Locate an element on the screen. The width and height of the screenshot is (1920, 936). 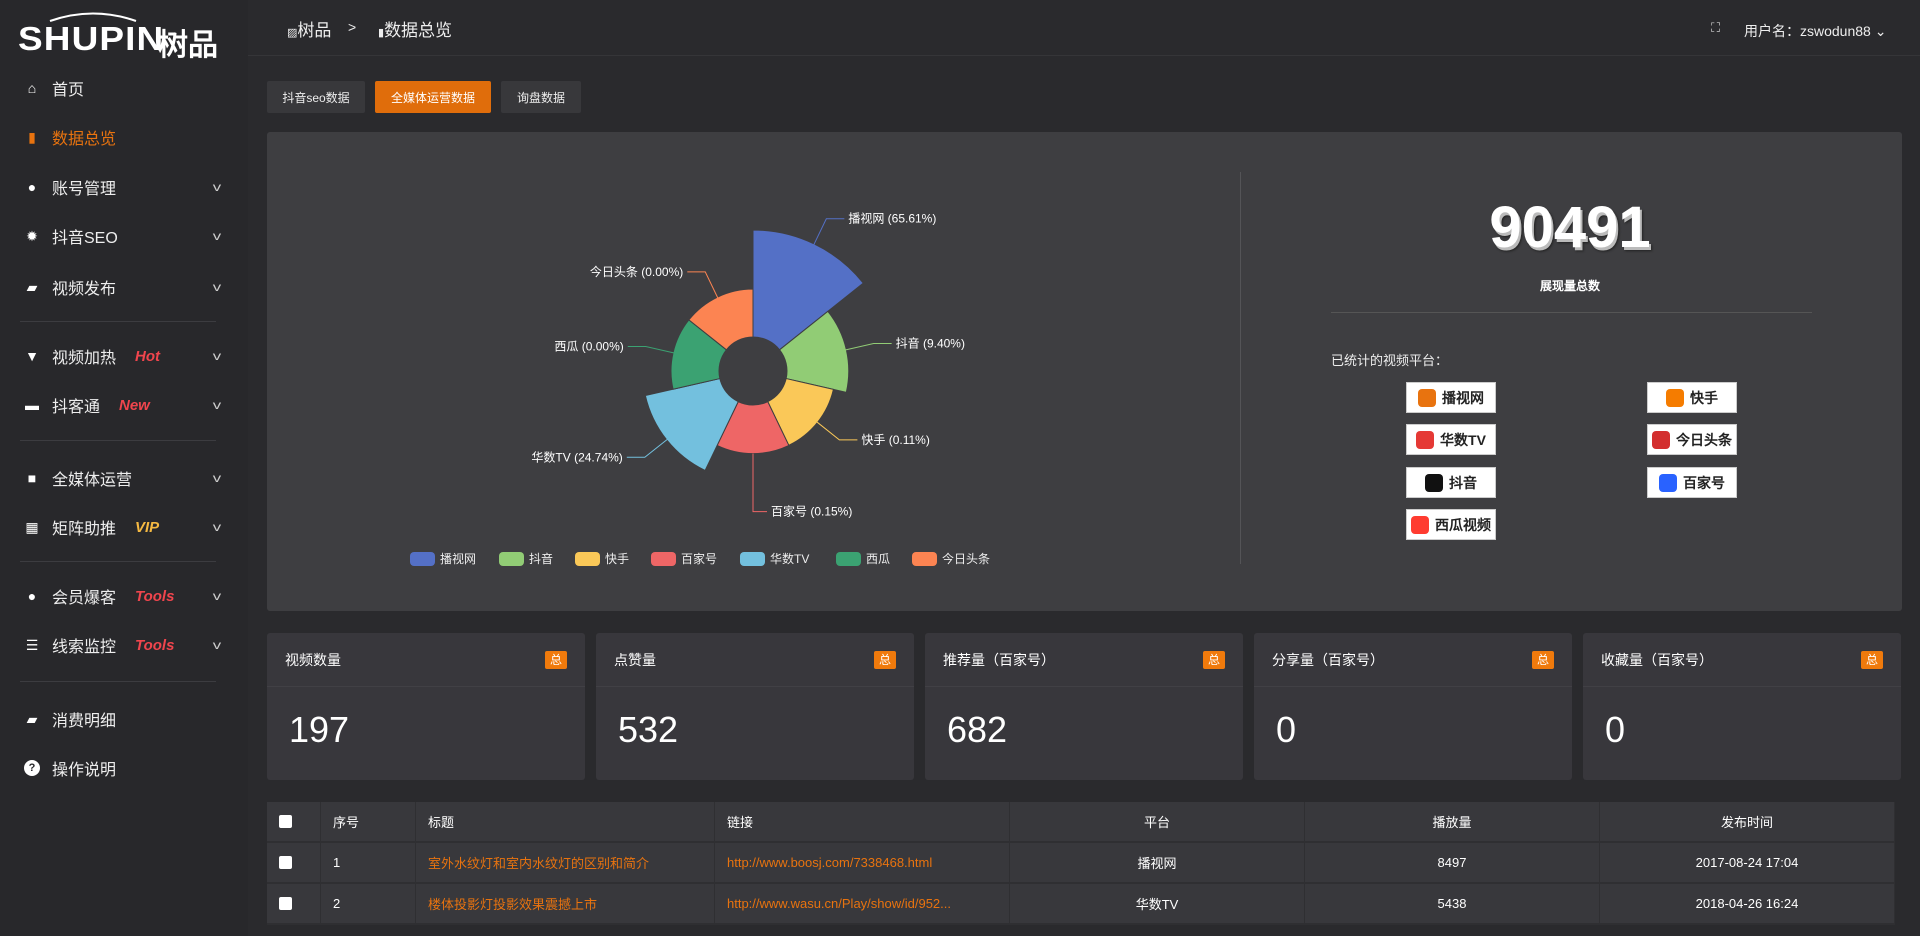
sidebar-item-10: ☰ 线索监控 Tools v is located at coordinates (124, 645).